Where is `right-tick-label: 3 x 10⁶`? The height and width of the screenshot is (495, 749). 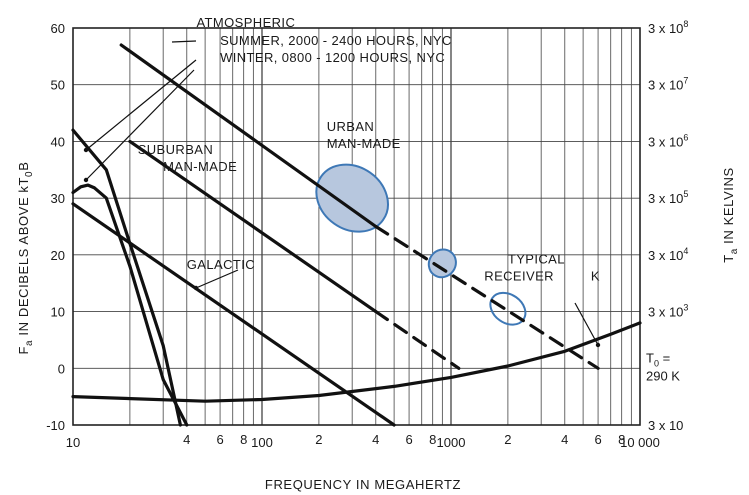
right-tick-label: 3 x 10⁶ is located at coordinates (668, 140).